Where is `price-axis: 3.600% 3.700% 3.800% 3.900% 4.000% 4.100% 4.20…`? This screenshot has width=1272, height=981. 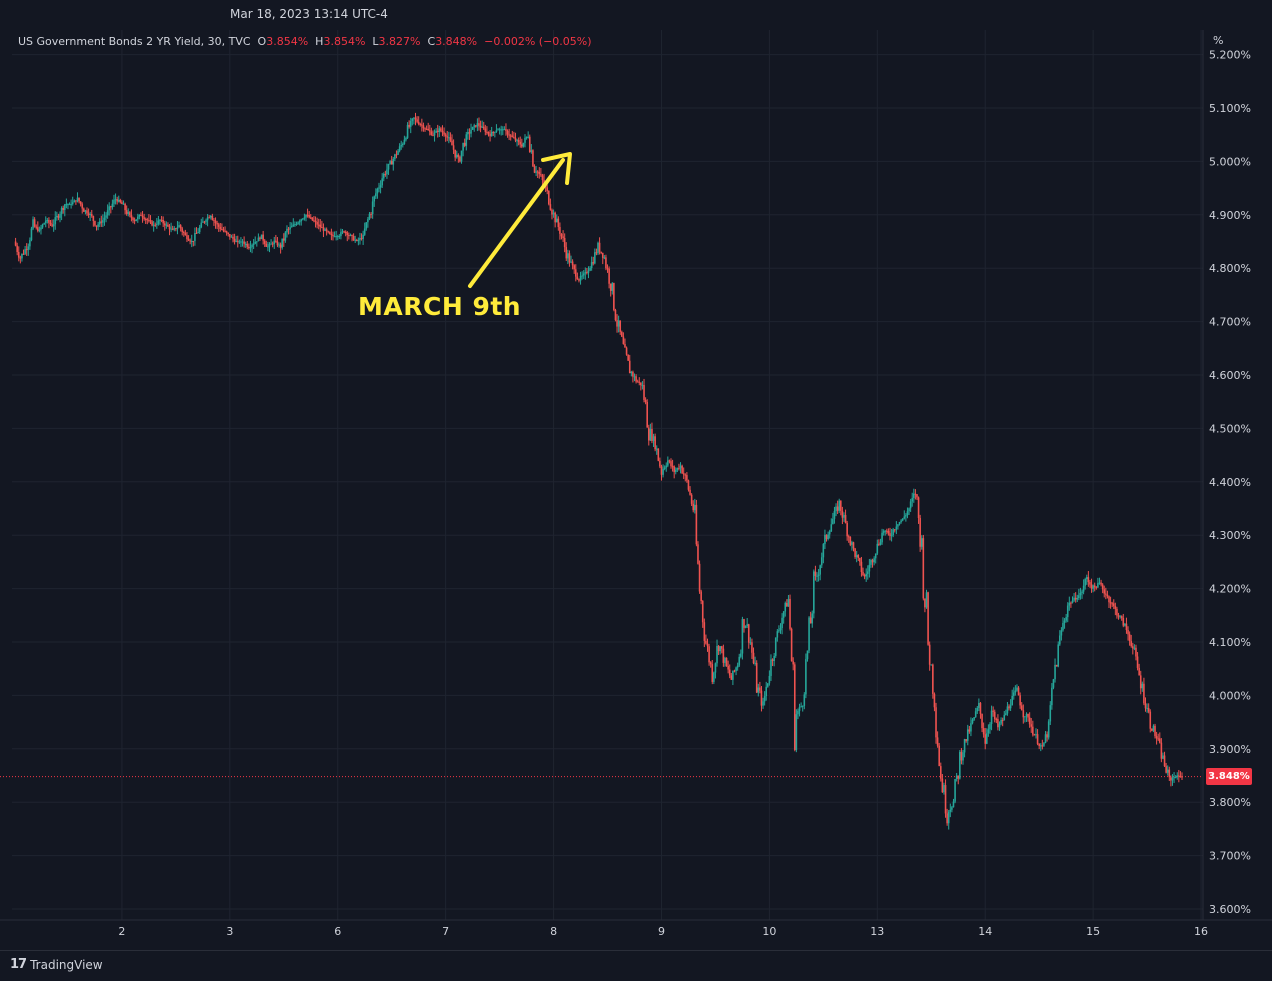
price-axis: 3.600% 3.700% 3.800% 3.900% 4.000% 4.100% 4.20… is located at coordinates (1230, 482).